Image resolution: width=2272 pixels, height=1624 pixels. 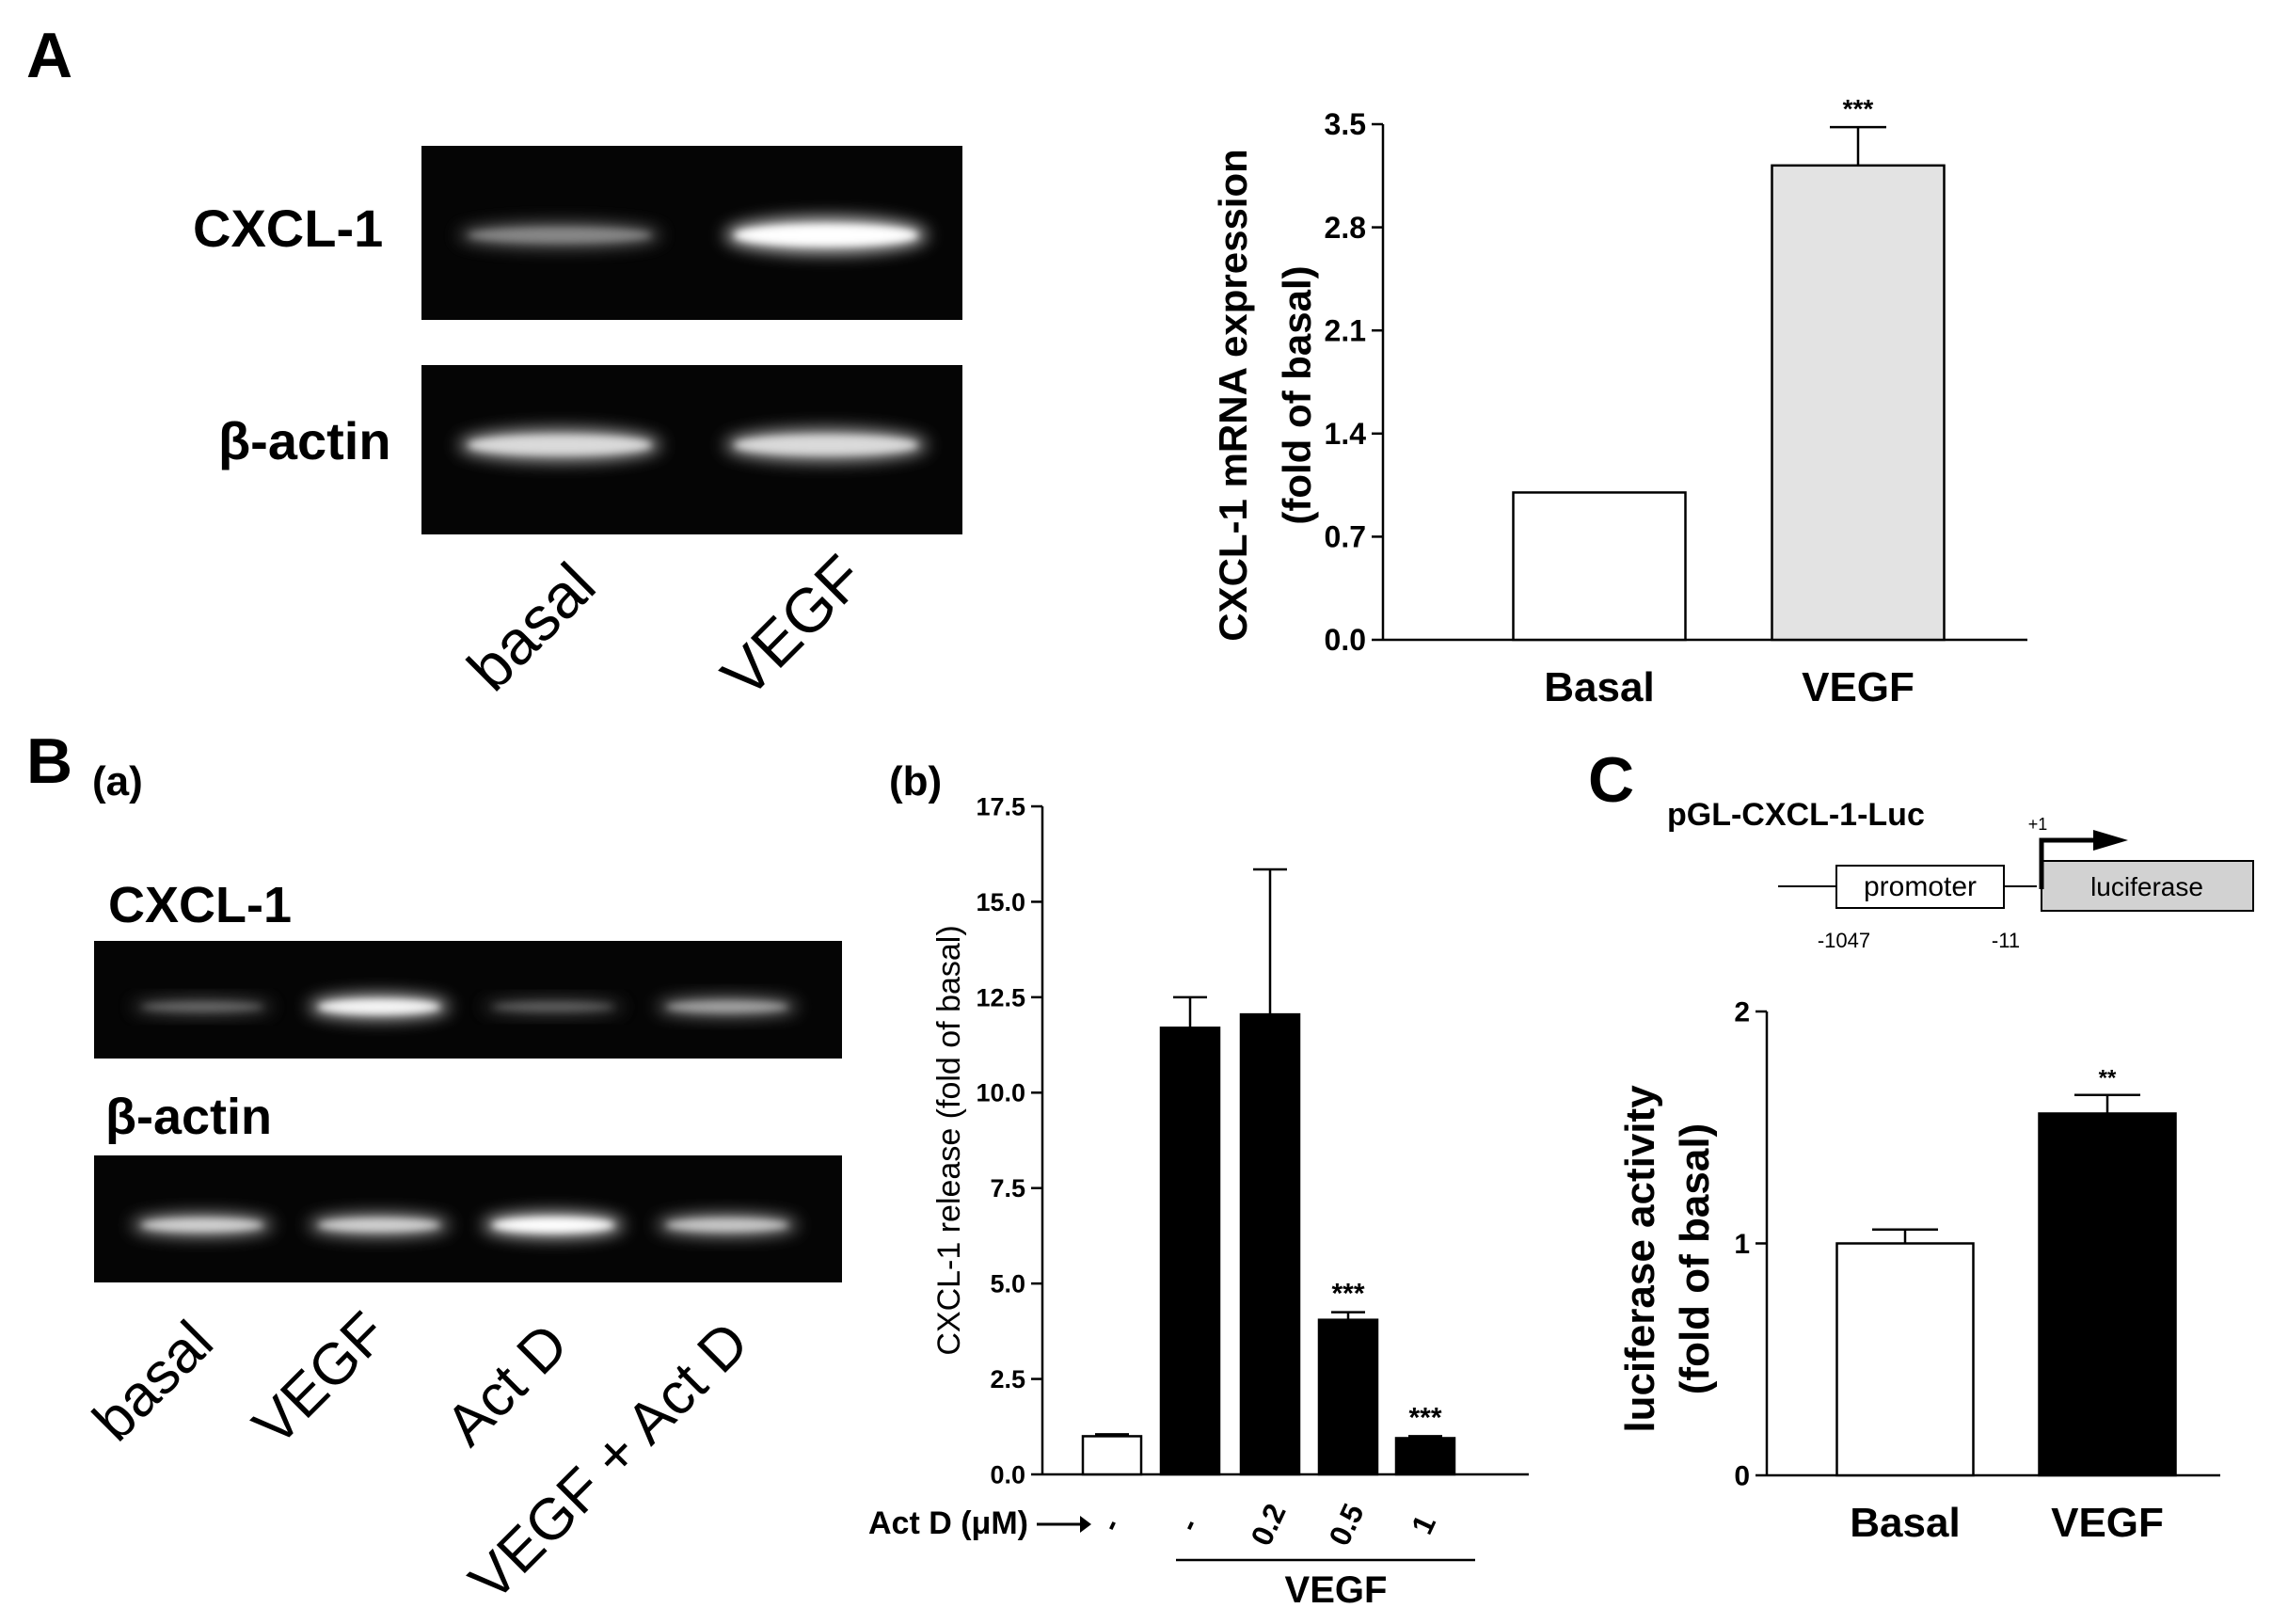 What do you see at coordinates (49, 761) in the screenshot?
I see `panel-label-b: B` at bounding box center [49, 761].